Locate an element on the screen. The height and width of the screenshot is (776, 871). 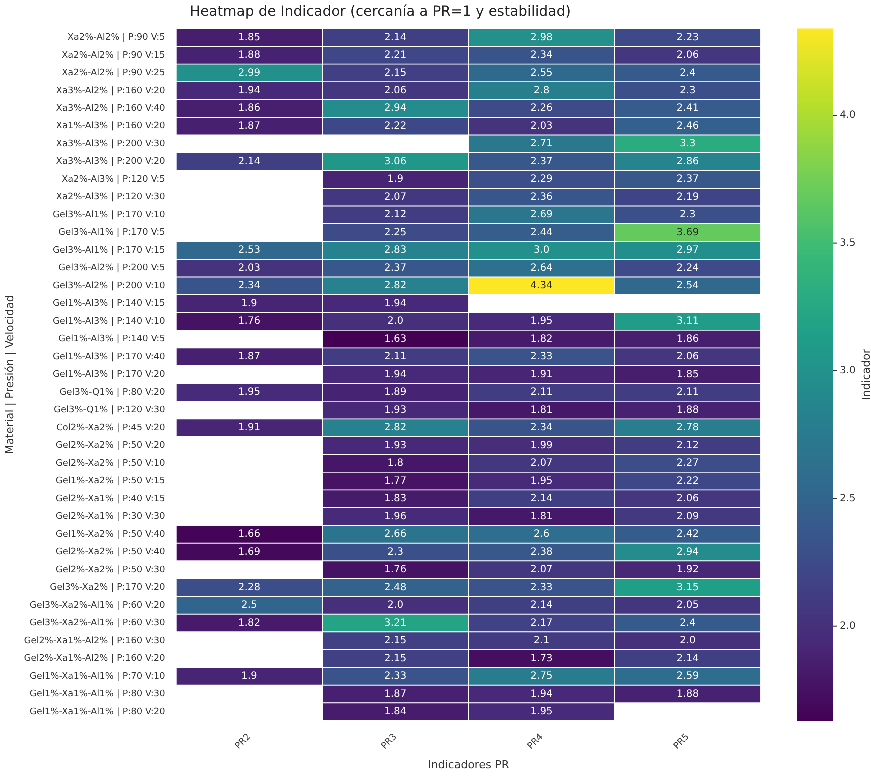
y-tick-label: Gel1%-Al3% | P:140 V:15 is located at coordinates (109, 304).